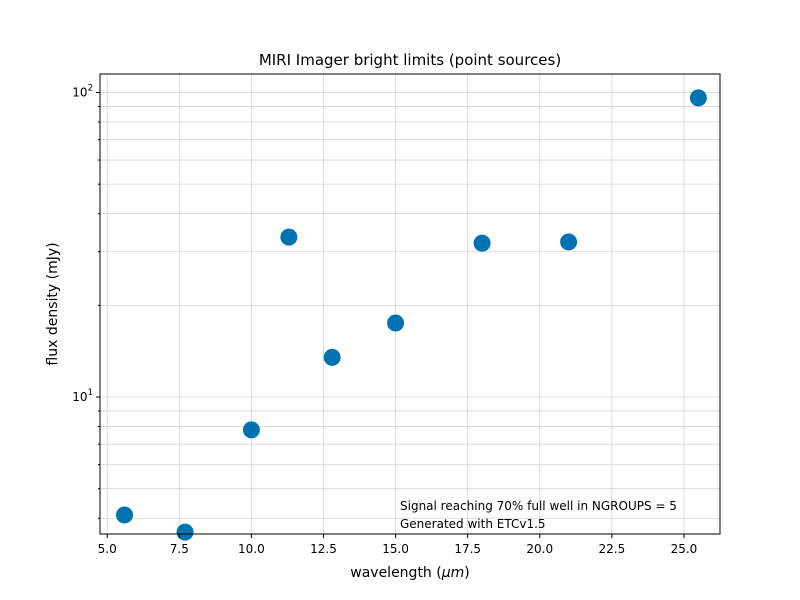  What do you see at coordinates (466, 573) in the screenshot?
I see `x-axis-label-end: )` at bounding box center [466, 573].